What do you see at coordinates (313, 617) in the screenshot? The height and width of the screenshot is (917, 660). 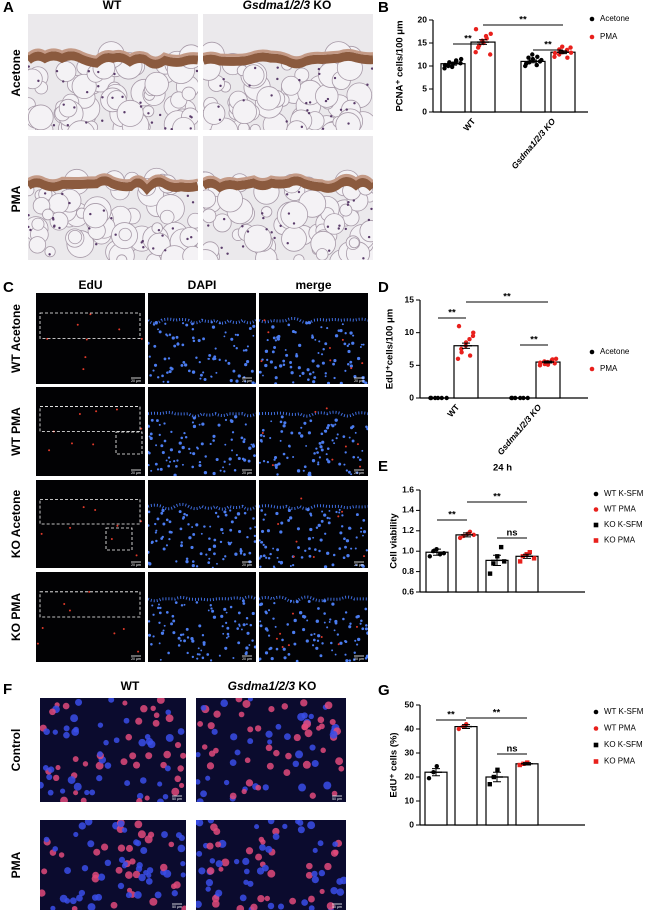 I see `micrograph: 20 μm` at bounding box center [313, 617].